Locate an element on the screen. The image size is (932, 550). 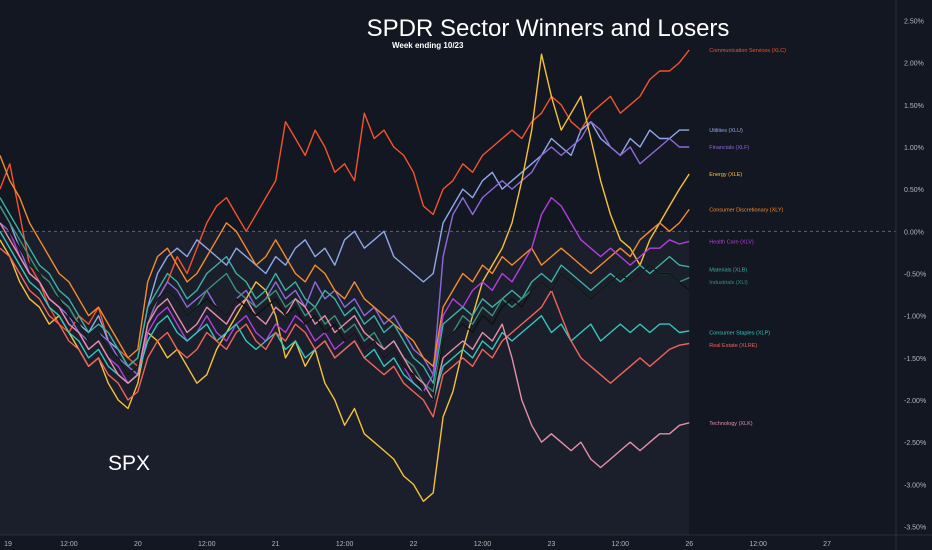
x-tick-label: 20 is located at coordinates (138, 544).